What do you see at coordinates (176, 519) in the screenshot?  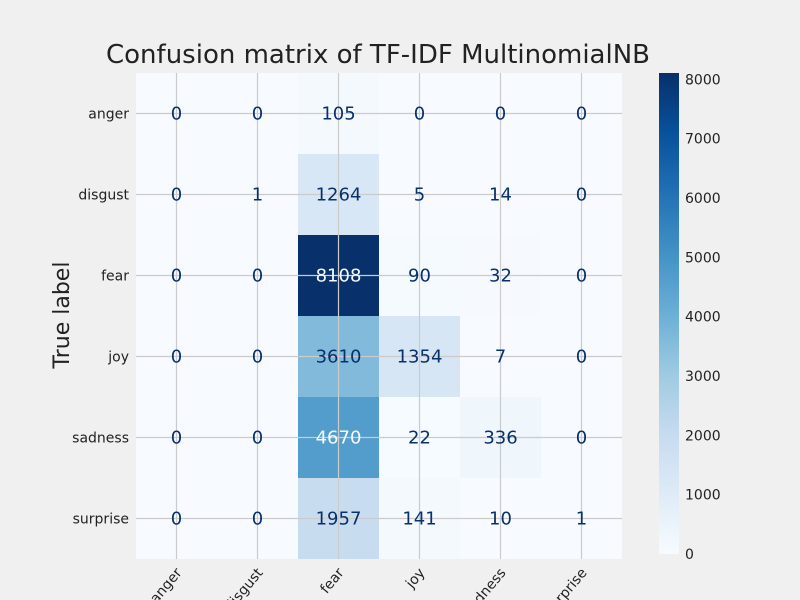 I see `cell-value-surprise-anger: 0` at bounding box center [176, 519].